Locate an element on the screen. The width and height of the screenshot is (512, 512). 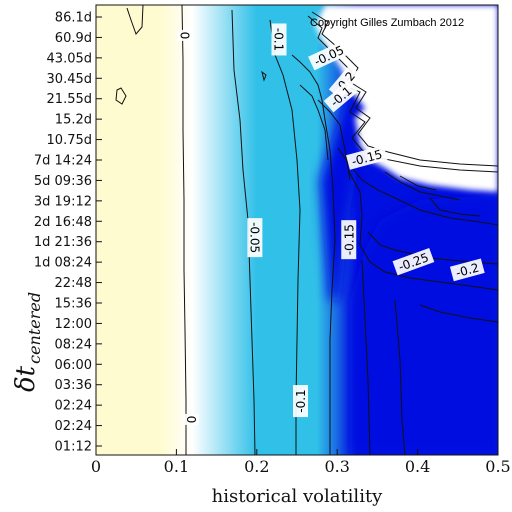
x-tick-label: 0.3 is located at coordinates (336, 466).